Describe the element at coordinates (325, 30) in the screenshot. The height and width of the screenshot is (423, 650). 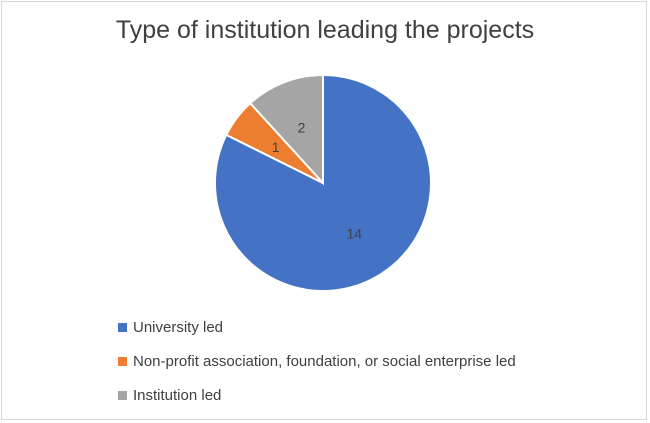
I see `chart-title: Type of institution leading the projects` at that location.